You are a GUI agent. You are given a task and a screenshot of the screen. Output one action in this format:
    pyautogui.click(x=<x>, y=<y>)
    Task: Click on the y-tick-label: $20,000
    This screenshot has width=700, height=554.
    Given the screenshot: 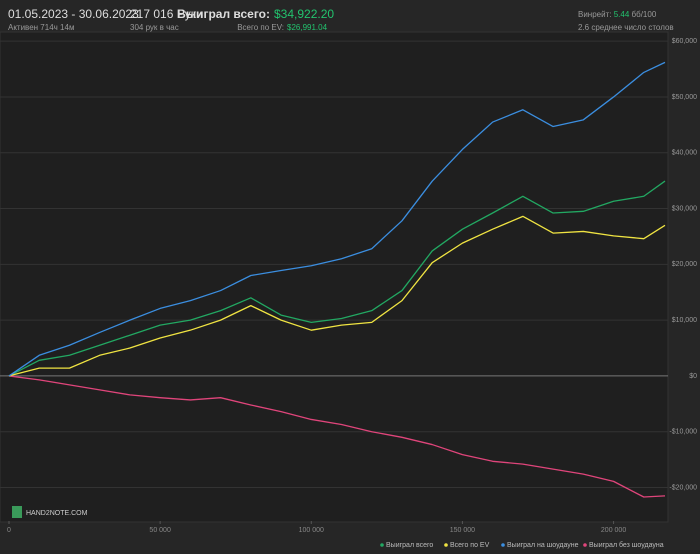 What is the action you would take?
    pyautogui.click(x=684, y=264)
    